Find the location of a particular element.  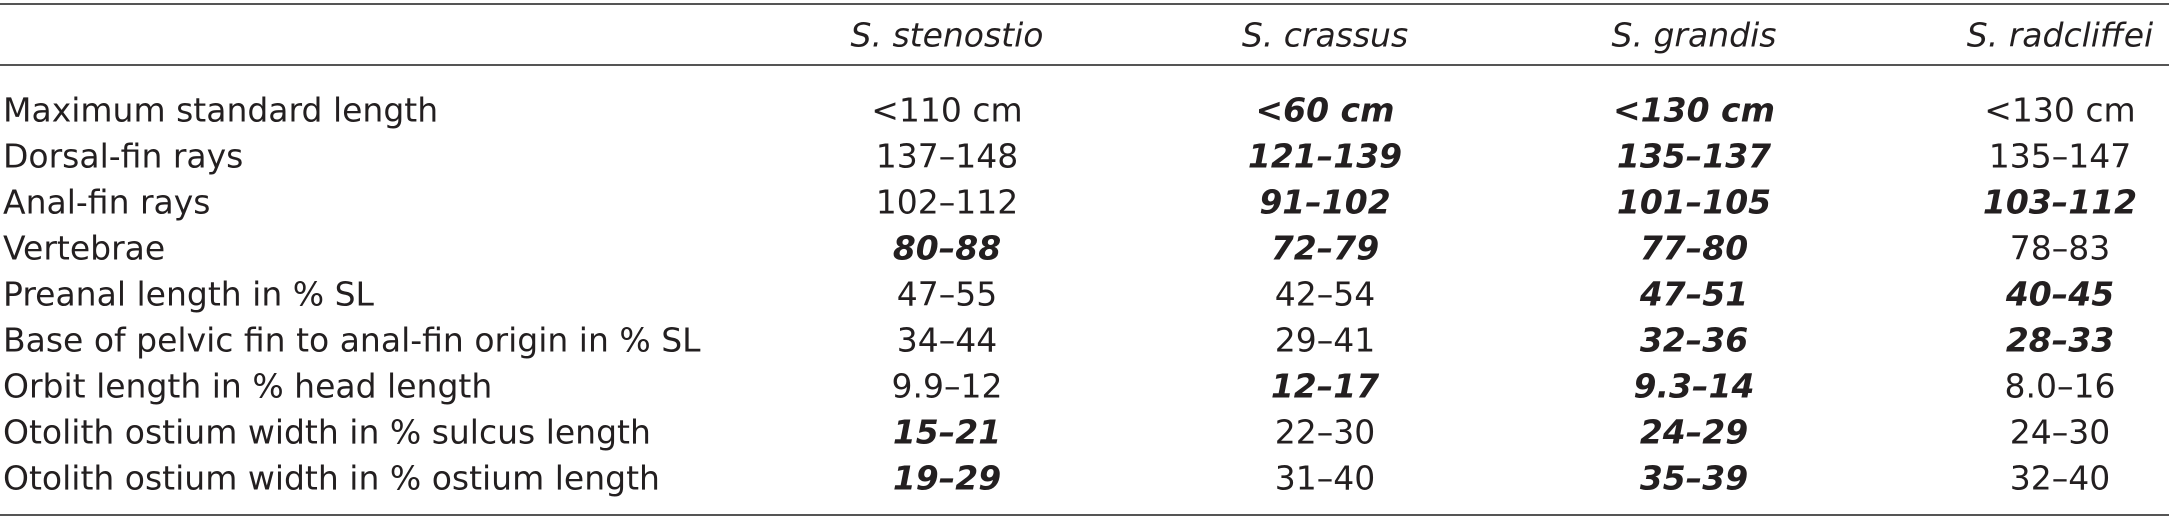

cell: 42–54 is located at coordinates (1325, 294).